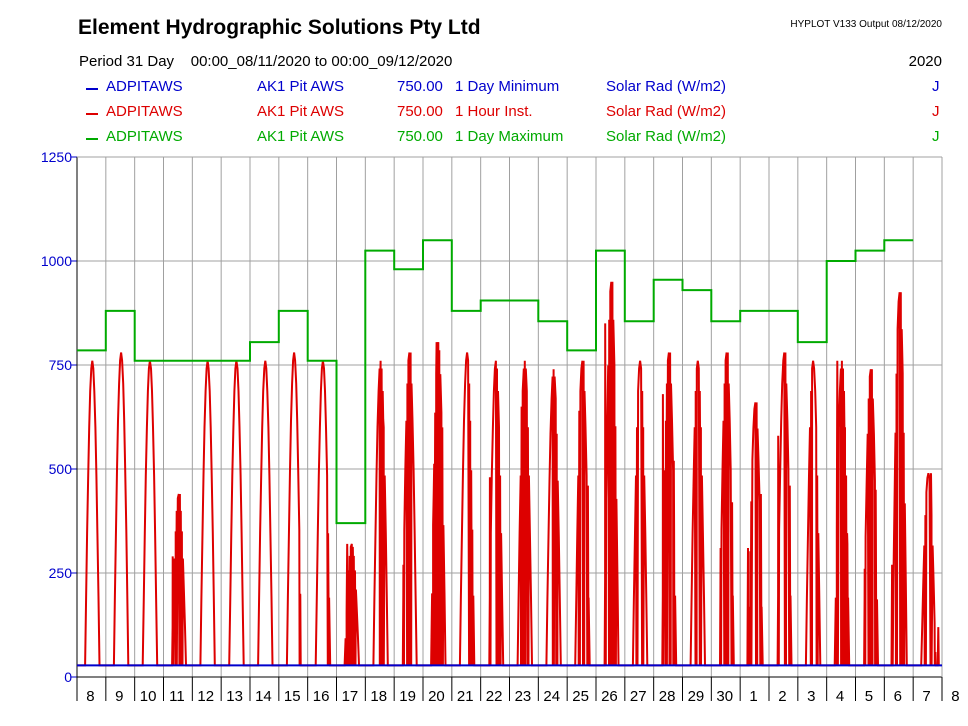 This screenshot has height=726, width=968. I want to click on x-tick-label: 12, so click(205, 696).